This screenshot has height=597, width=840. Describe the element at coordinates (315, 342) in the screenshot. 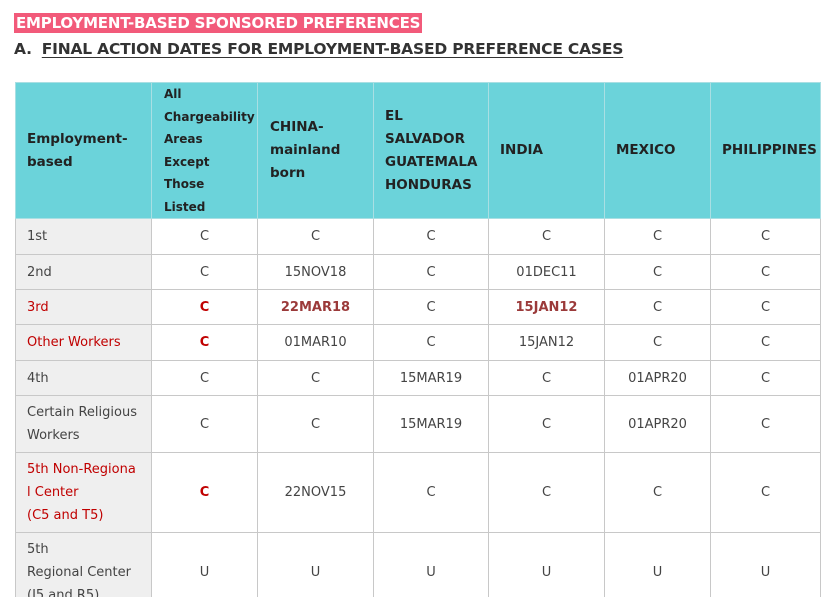

I see `table-cell: 01MAR10` at that location.